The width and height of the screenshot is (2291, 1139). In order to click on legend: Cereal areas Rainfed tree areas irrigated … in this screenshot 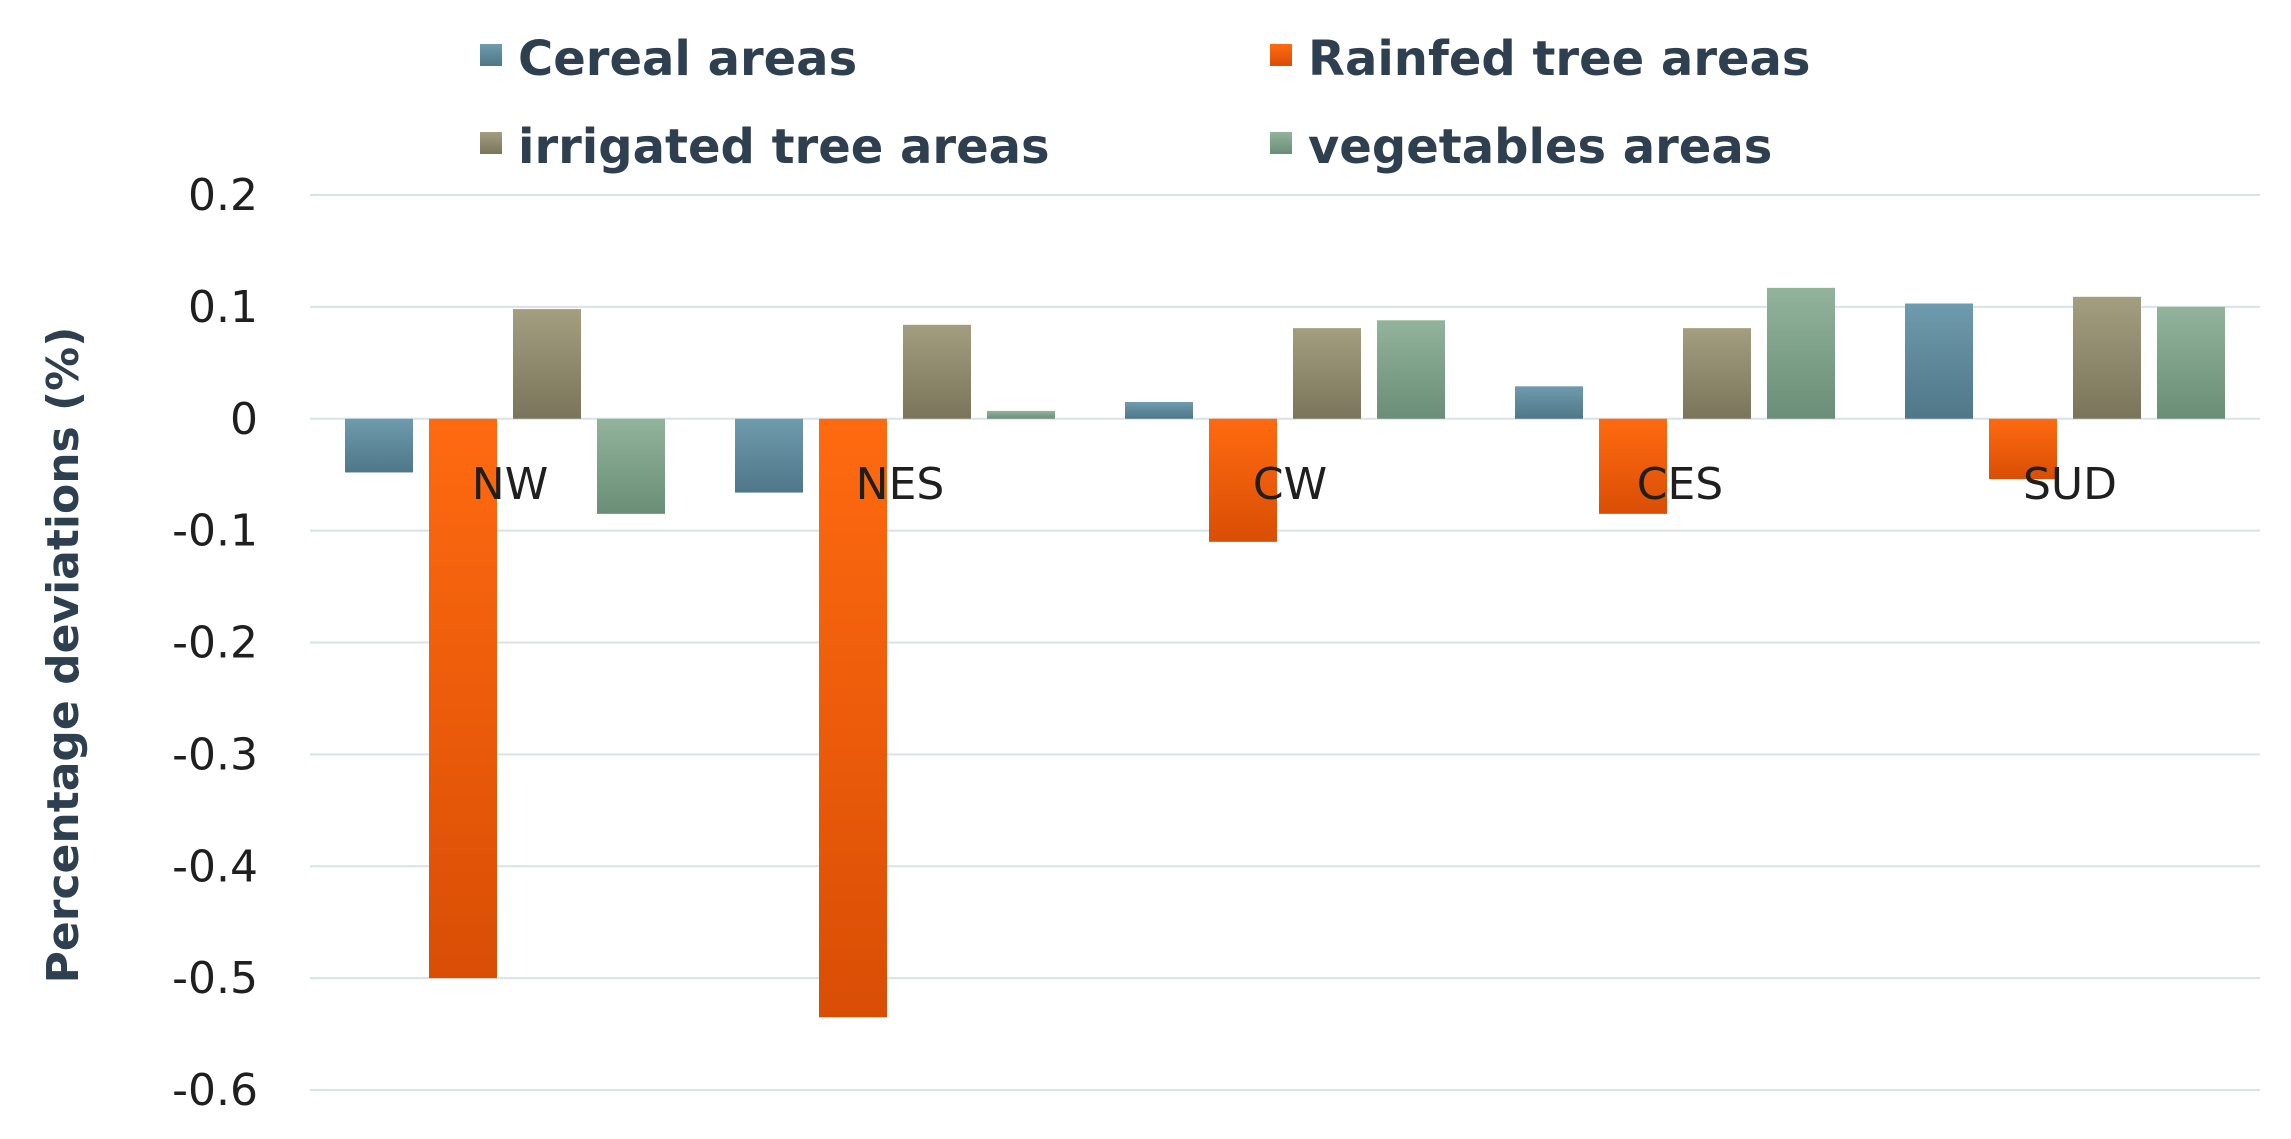, I will do `click(1145, 103)`.